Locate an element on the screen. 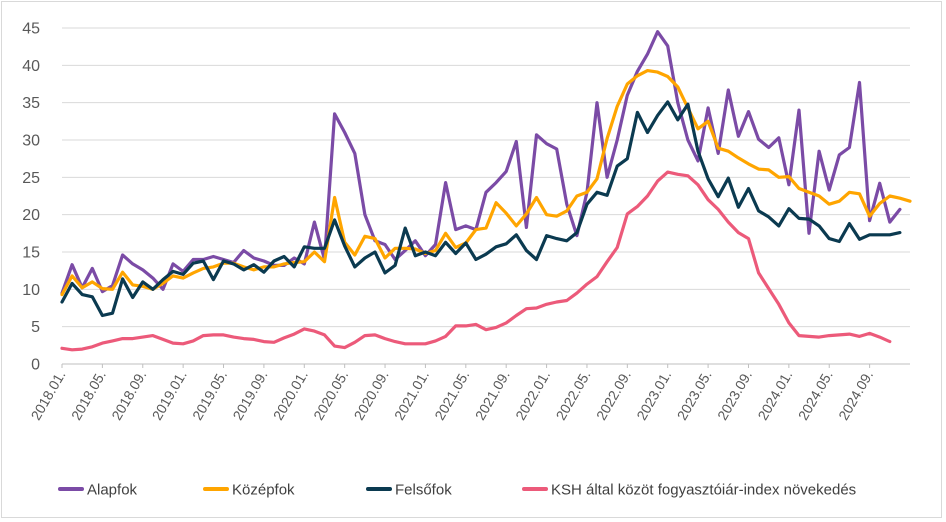  x-tick-label: 2024.01. is located at coordinates (774, 395).